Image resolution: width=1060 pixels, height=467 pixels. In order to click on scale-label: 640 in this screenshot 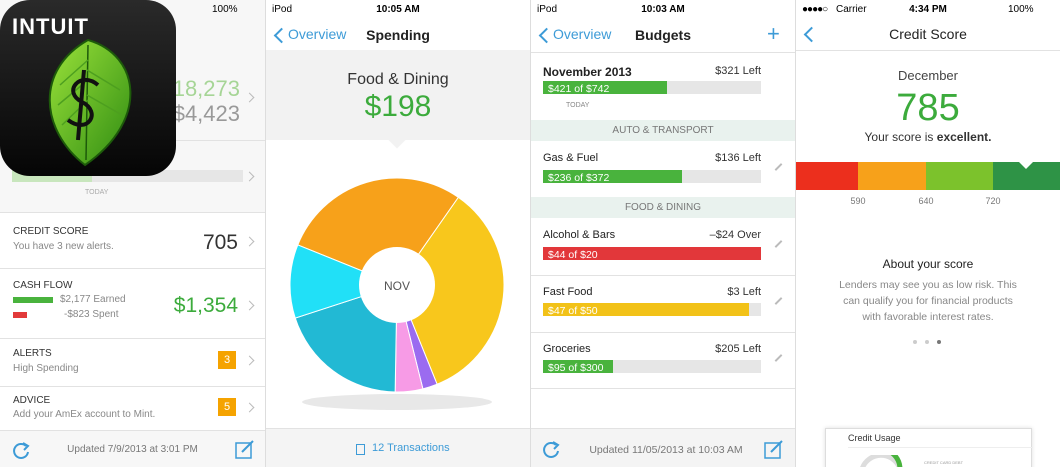, I will do `click(926, 201)`.